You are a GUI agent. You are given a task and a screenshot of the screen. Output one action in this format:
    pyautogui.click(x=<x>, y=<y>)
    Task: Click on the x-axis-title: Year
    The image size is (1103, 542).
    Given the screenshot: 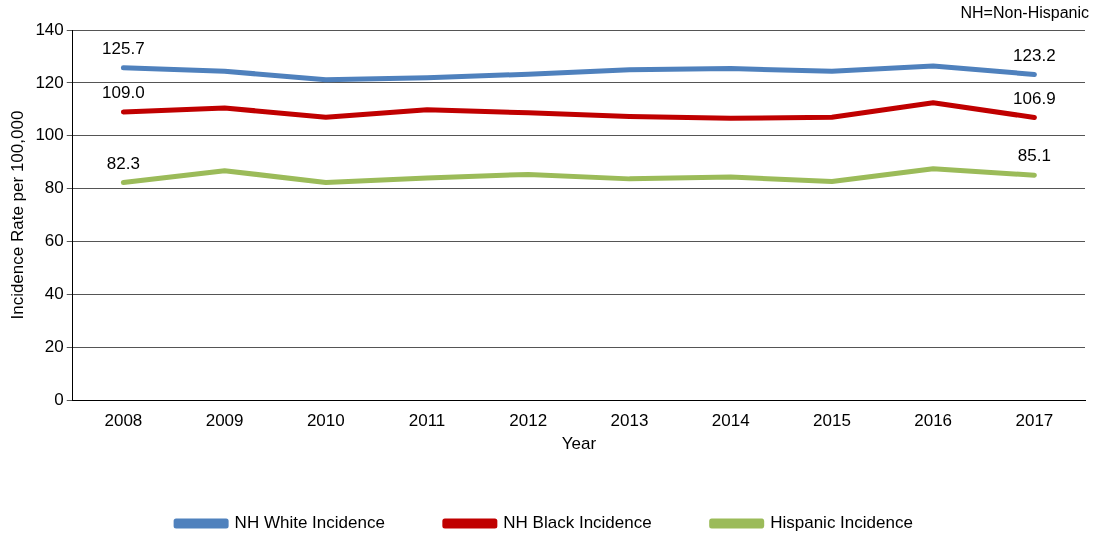 What is the action you would take?
    pyautogui.click(x=579, y=444)
    